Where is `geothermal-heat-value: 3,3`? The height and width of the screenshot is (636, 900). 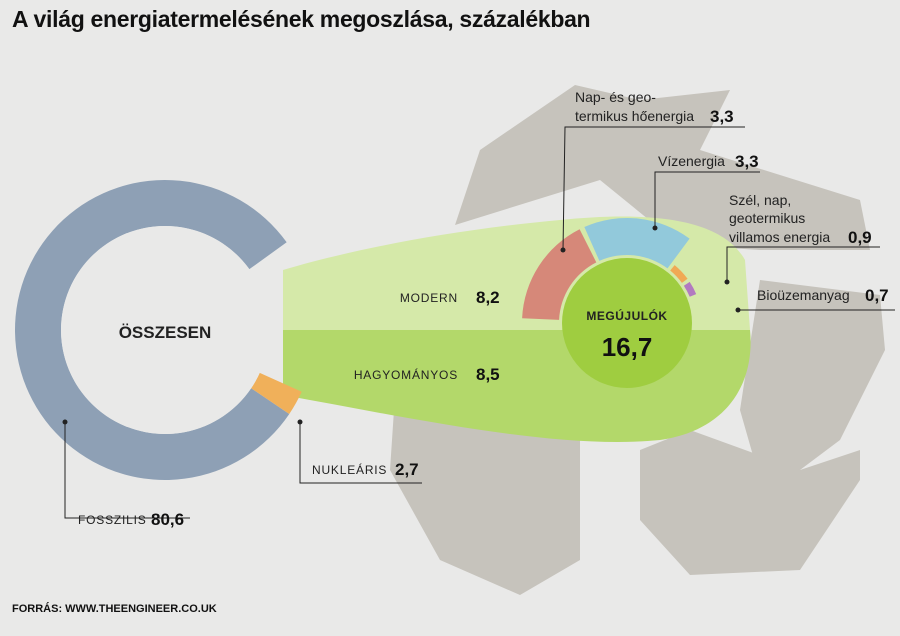
geothermal-heat-value: 3,3 is located at coordinates (722, 116).